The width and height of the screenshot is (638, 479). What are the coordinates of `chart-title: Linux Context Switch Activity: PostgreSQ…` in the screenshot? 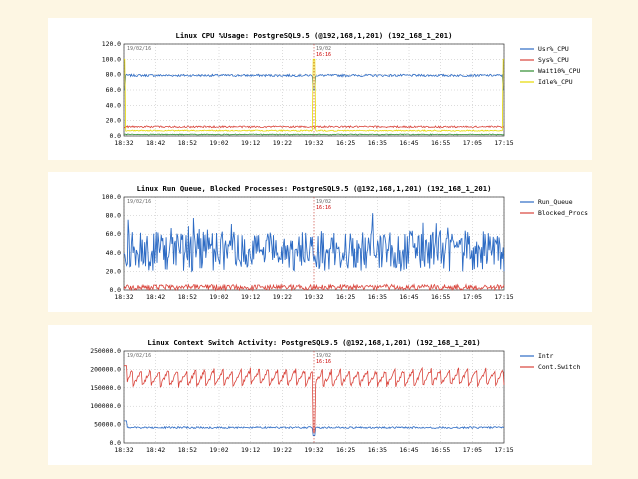 It's located at (313, 342).